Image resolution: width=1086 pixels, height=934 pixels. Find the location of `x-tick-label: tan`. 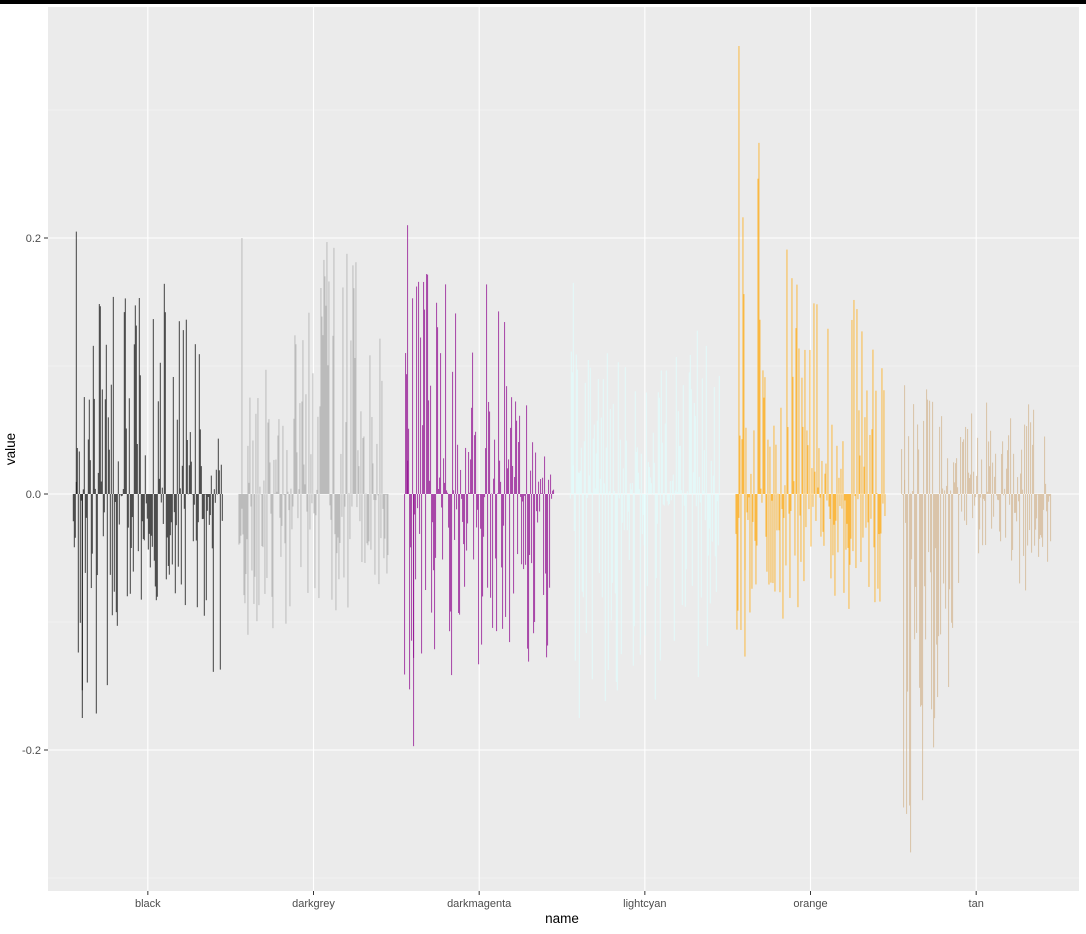

x-tick-label: tan is located at coordinates (976, 904).